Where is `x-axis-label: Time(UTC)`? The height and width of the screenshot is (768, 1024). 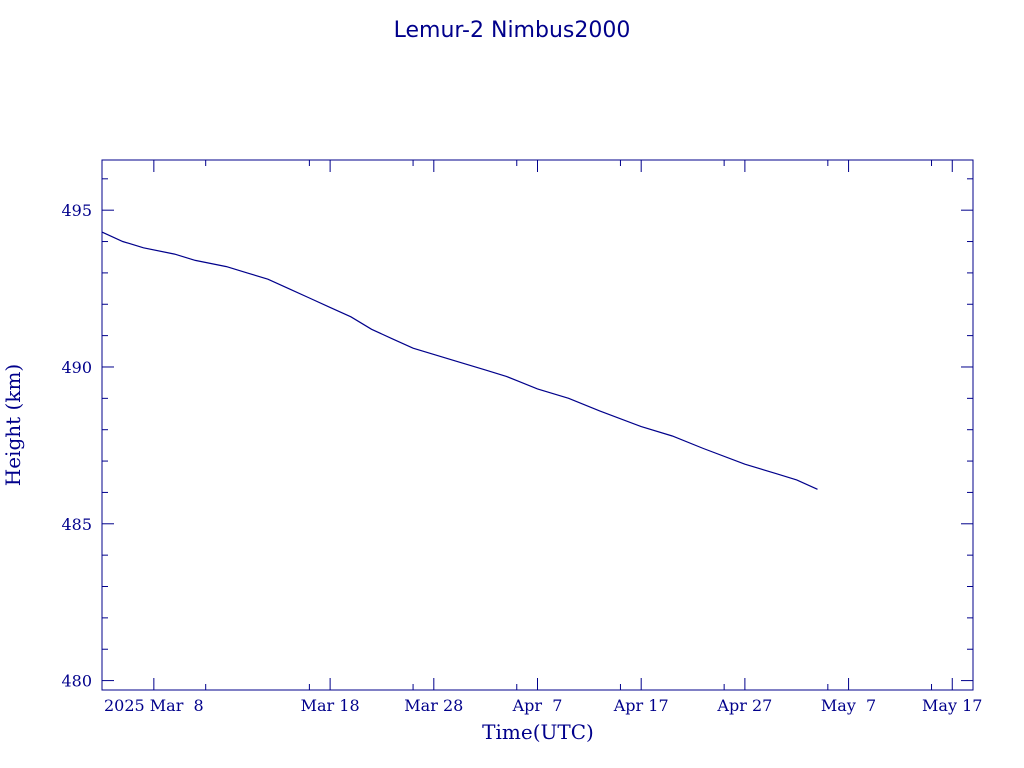 x-axis-label: Time(UTC) is located at coordinates (538, 732).